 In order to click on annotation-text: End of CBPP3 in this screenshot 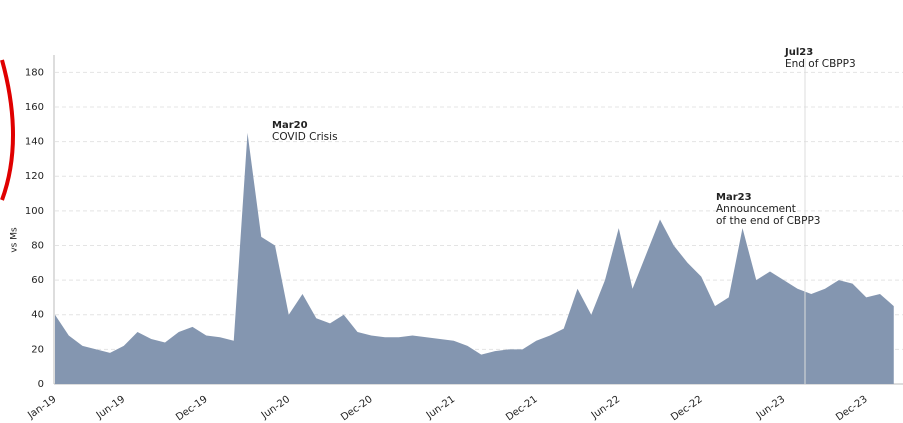, I will do `click(820, 64)`.